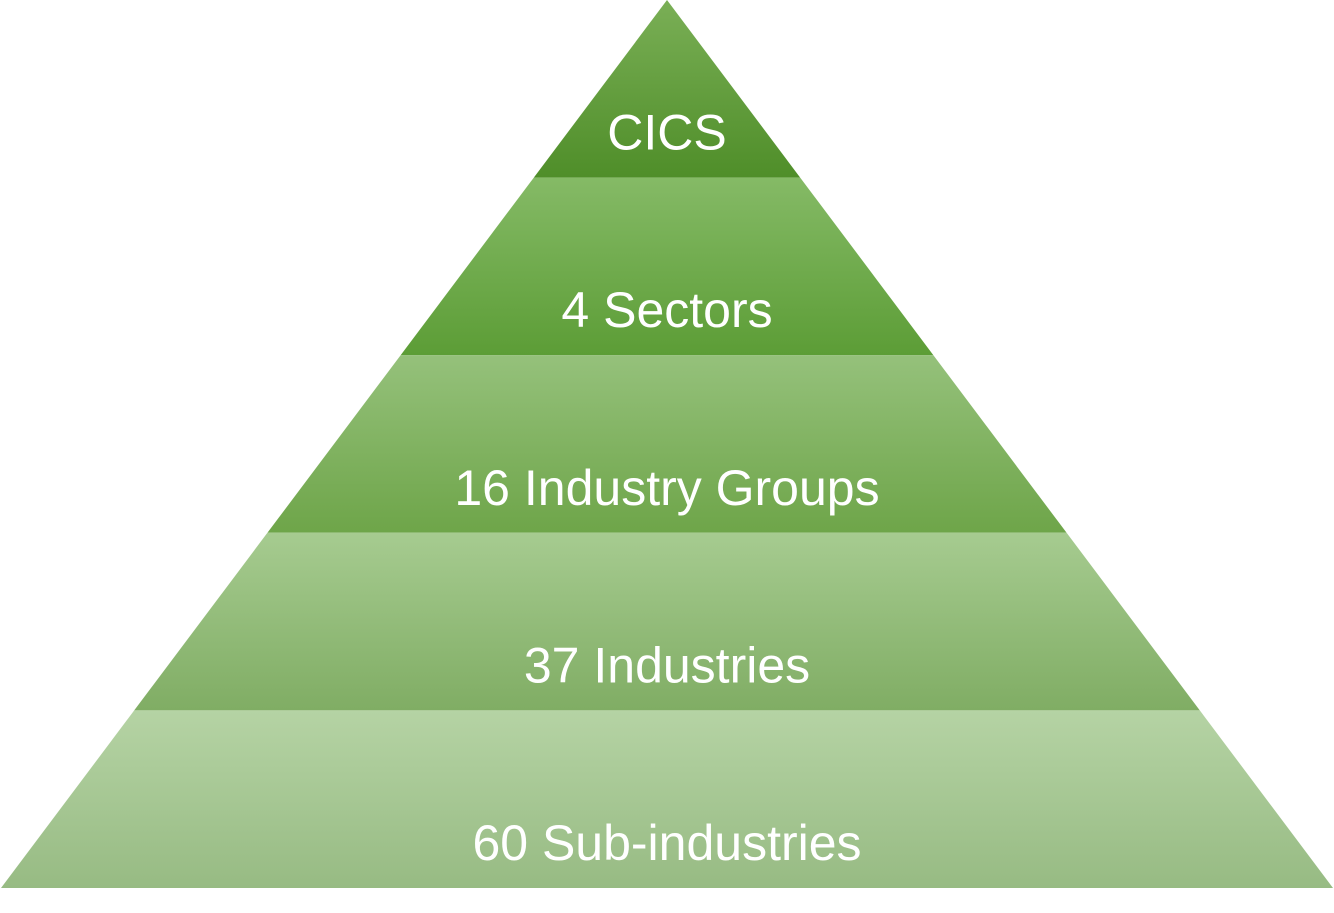 Image resolution: width=1334 pixels, height=913 pixels. Describe the element at coordinates (667, 665) in the screenshot. I see `pyramid-layer-label-4: 37 Industries` at that location.